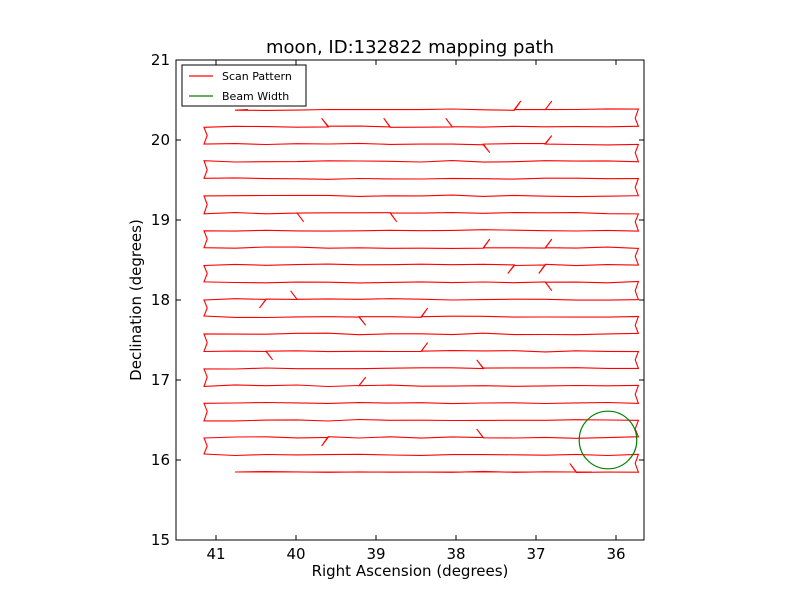  What do you see at coordinates (255, 96) in the screenshot?
I see `legend-label-beam-width: Beam Width` at bounding box center [255, 96].